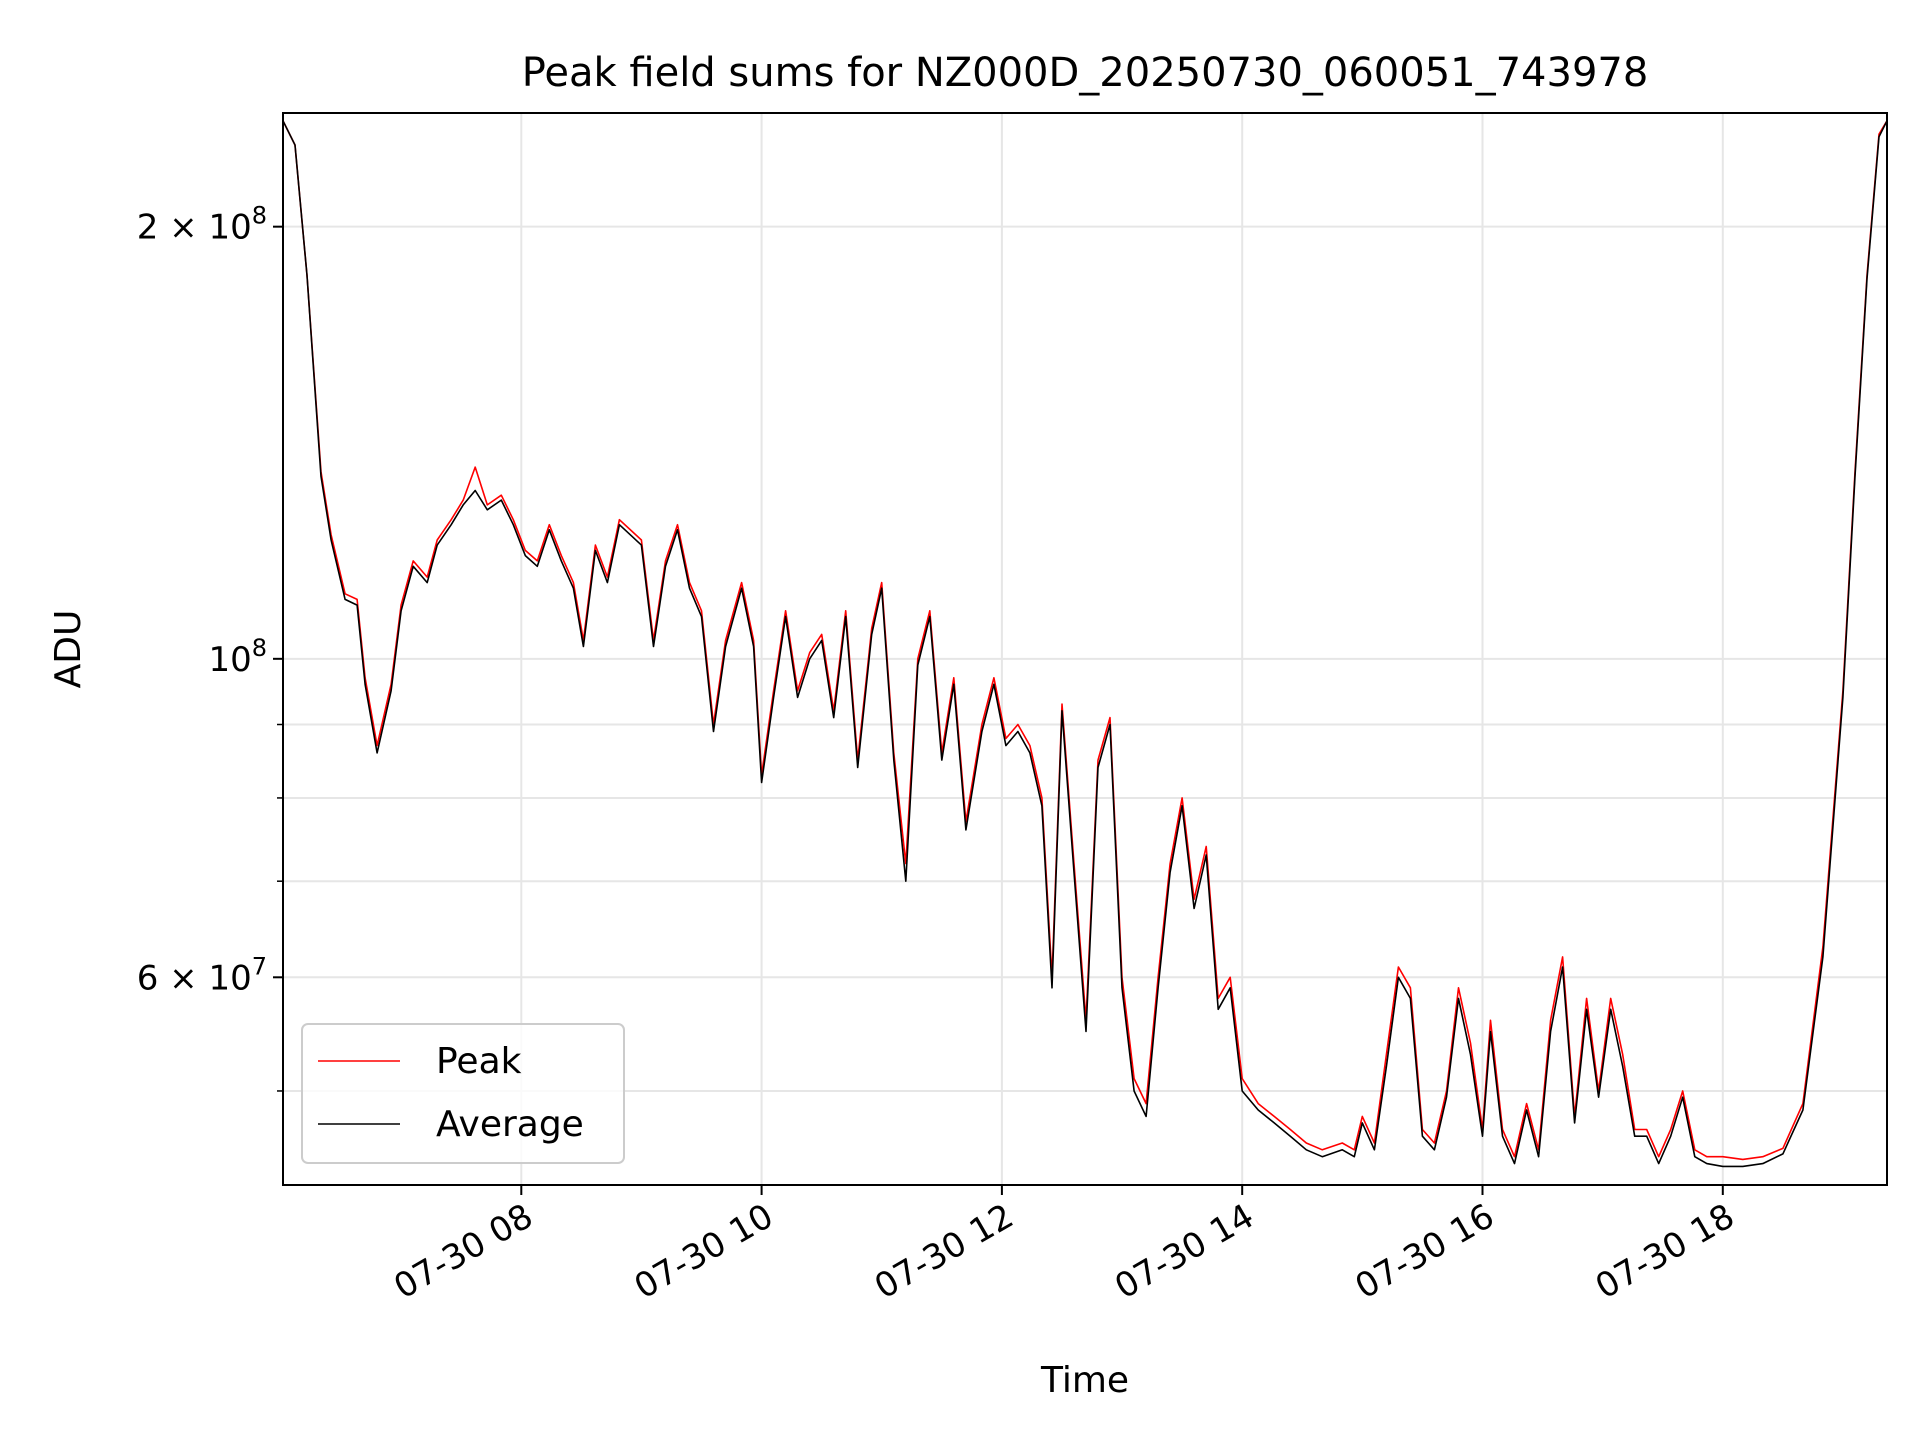  I want to click on legend-label-average: Average, so click(510, 1124).